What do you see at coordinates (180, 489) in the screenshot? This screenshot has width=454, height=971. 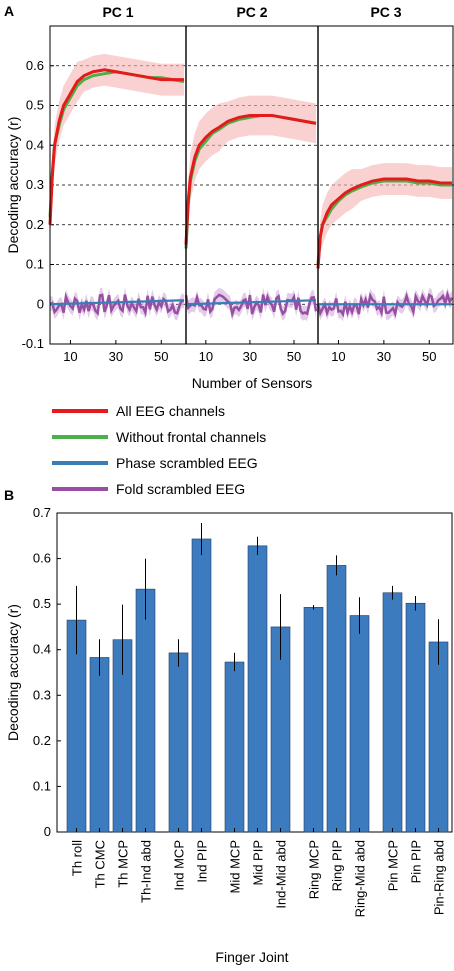 I see `legend-label: Fold scrambled EEG` at bounding box center [180, 489].